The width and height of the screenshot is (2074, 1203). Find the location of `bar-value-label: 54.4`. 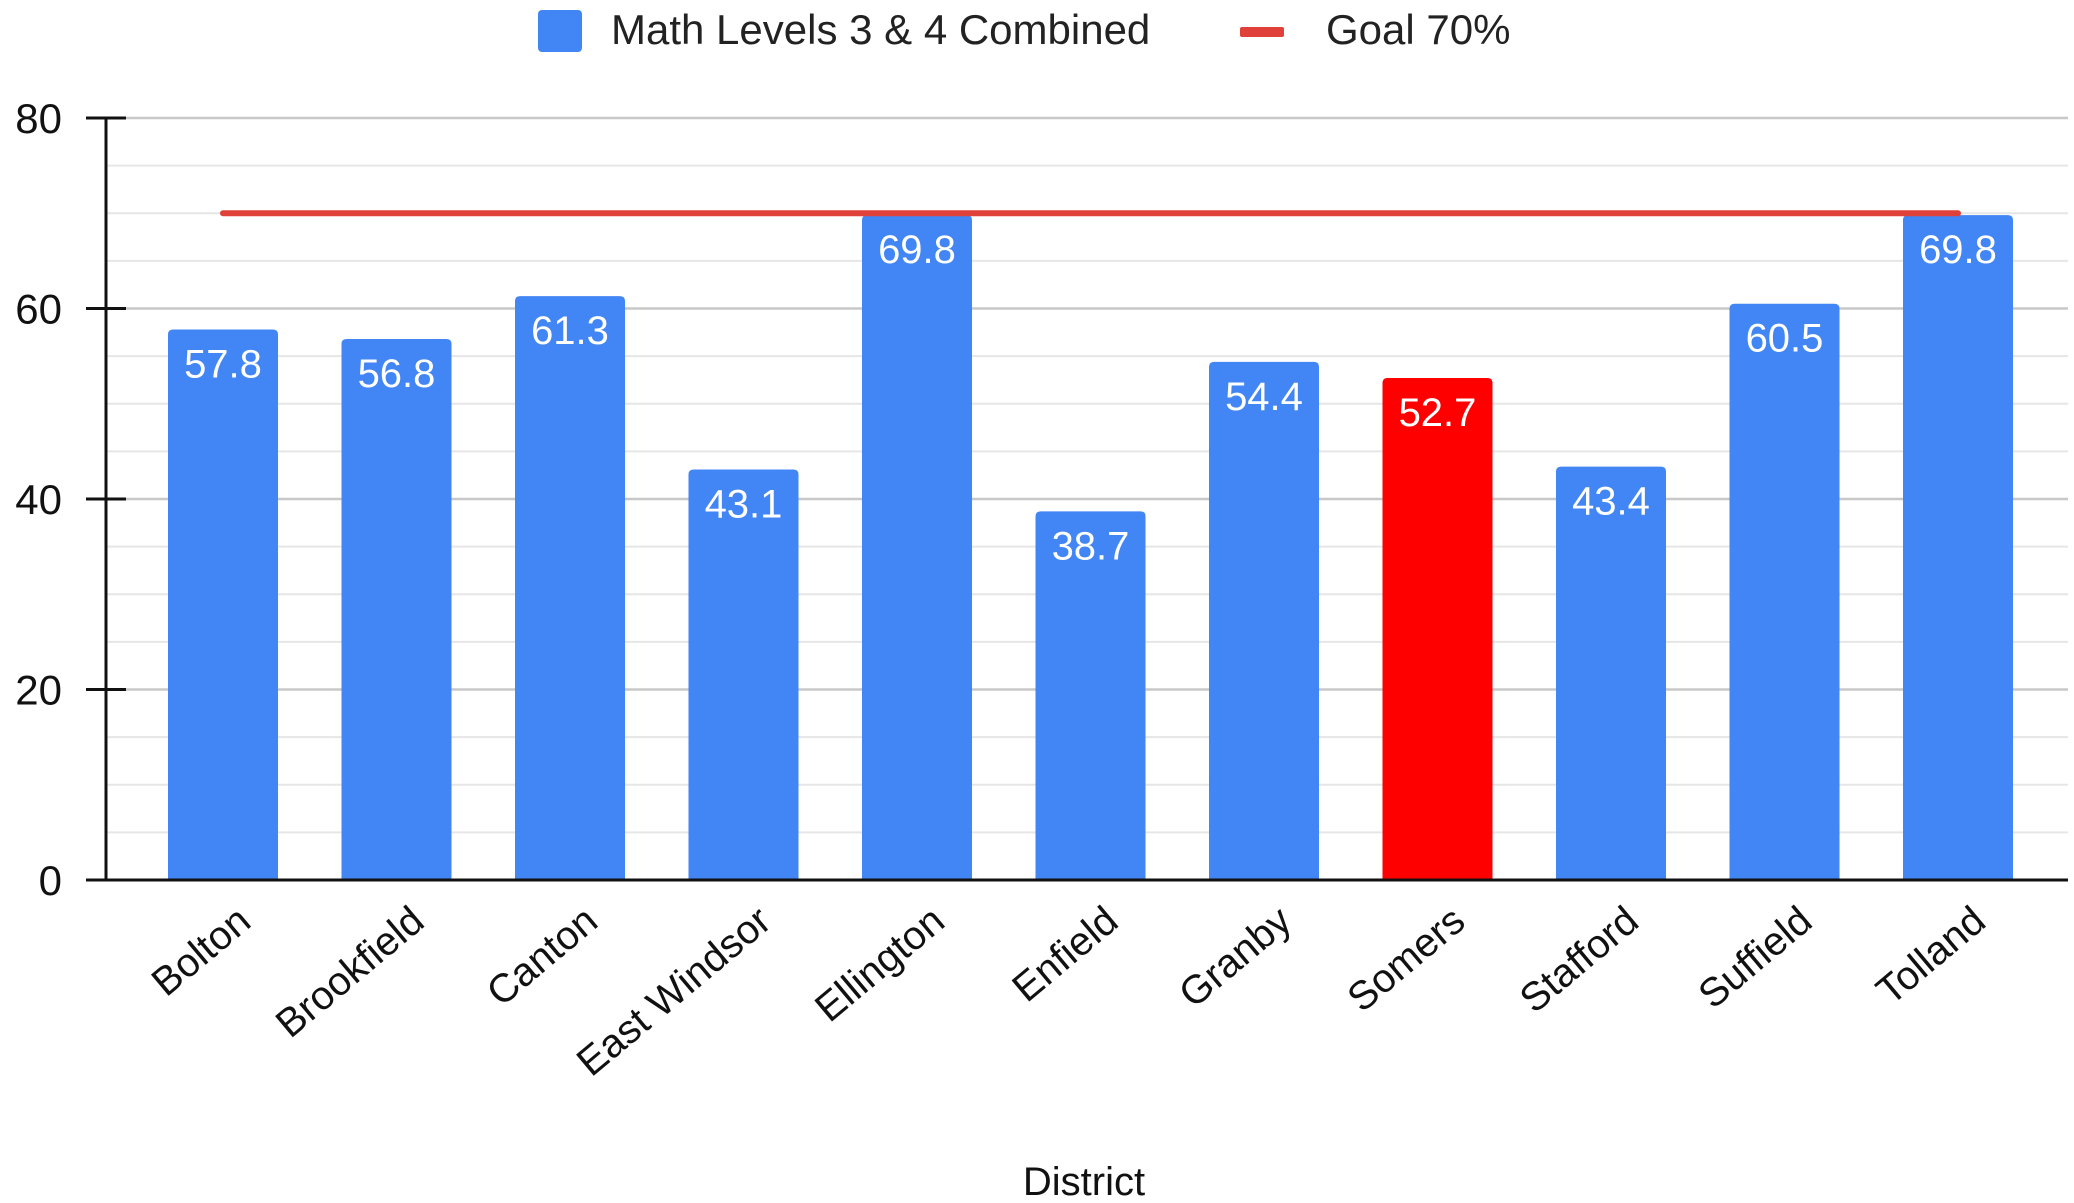

bar-value-label: 54.4 is located at coordinates (1264, 397).